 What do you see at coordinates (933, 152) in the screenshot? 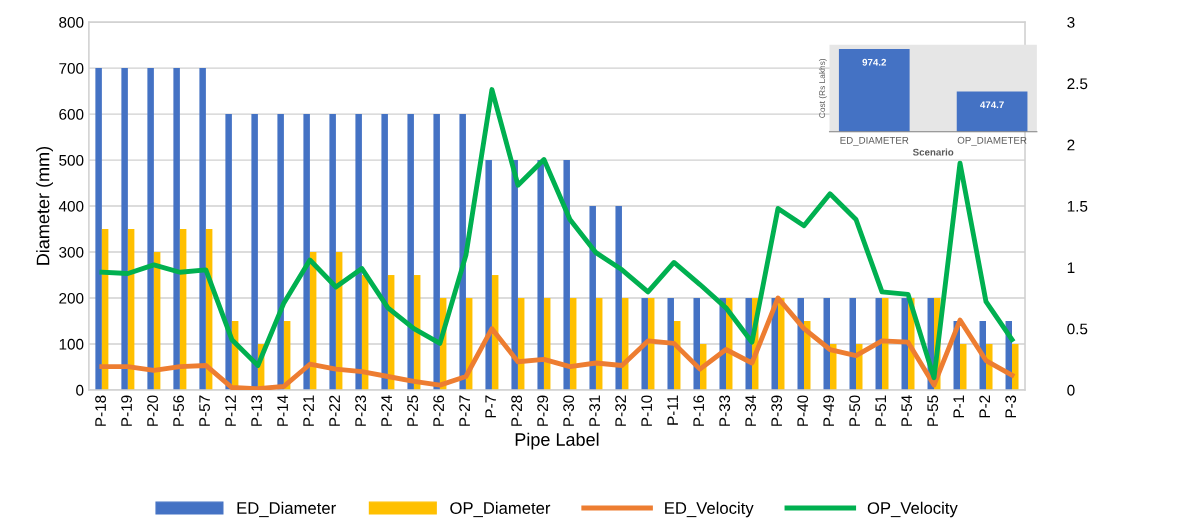
I see `x-axis-title: Scenario` at bounding box center [933, 152].